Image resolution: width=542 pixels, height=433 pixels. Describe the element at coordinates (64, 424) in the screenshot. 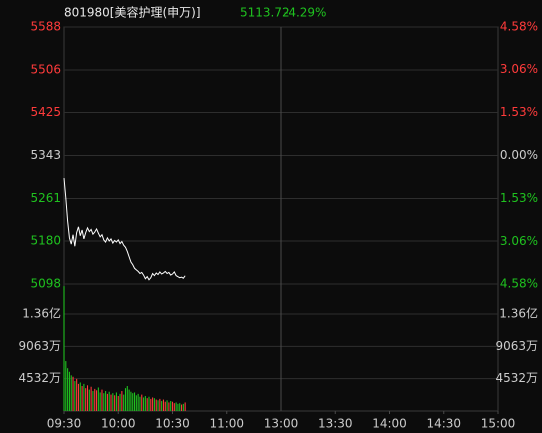

I see `x-tick-label: 09:30` at that location.